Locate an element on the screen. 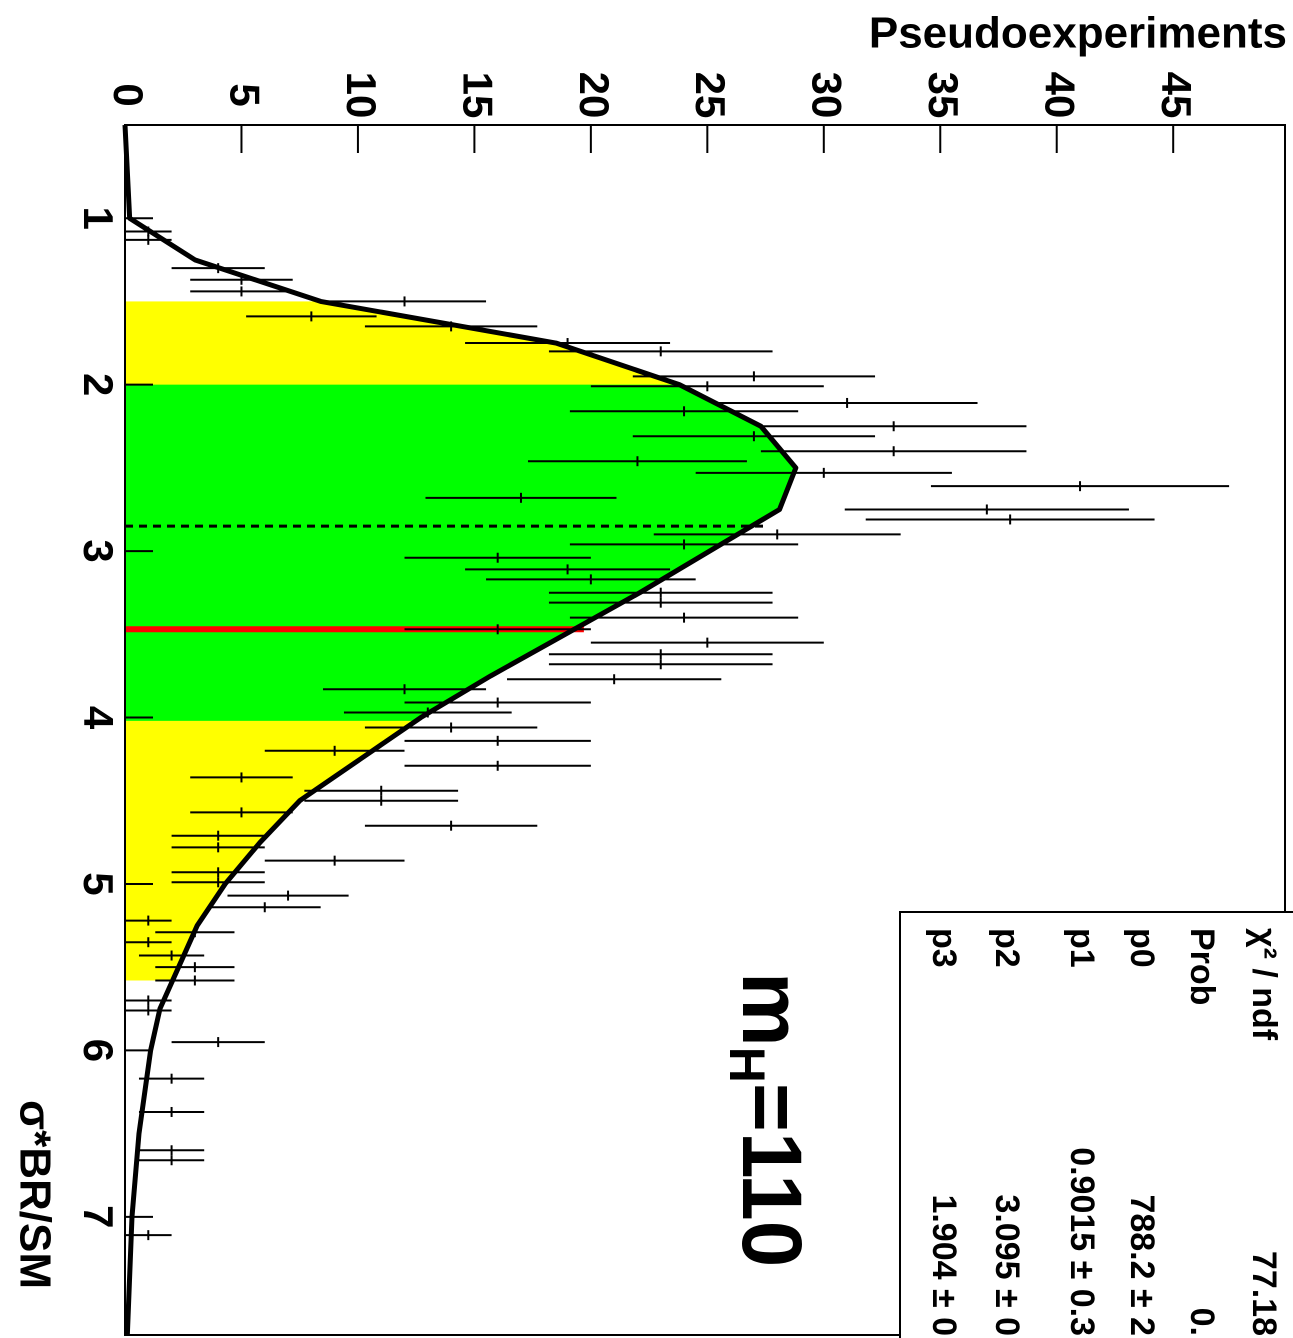 Image resolution: width=1293 pixels, height=1338 pixels. y-tick-label: 15 is located at coordinates (477, 95).